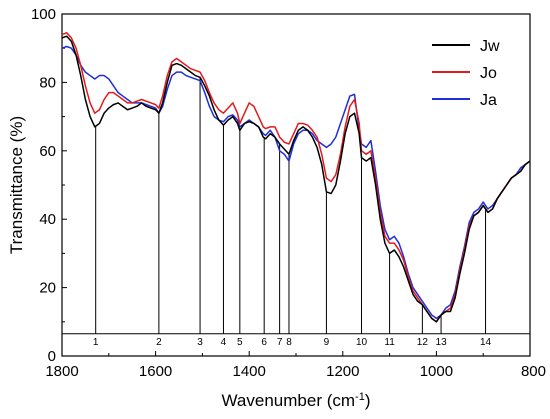 Image resolution: width=550 pixels, height=419 pixels. What do you see at coordinates (249, 371) in the screenshot?
I see `x-tick-label: 1400` at bounding box center [249, 371].